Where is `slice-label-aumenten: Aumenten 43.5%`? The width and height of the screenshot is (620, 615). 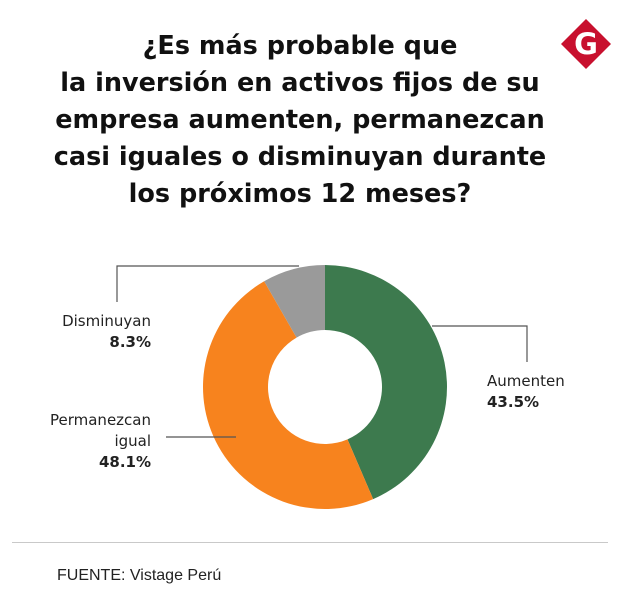 slice-label-aumenten: Aumenten 43.5% is located at coordinates (526, 392).